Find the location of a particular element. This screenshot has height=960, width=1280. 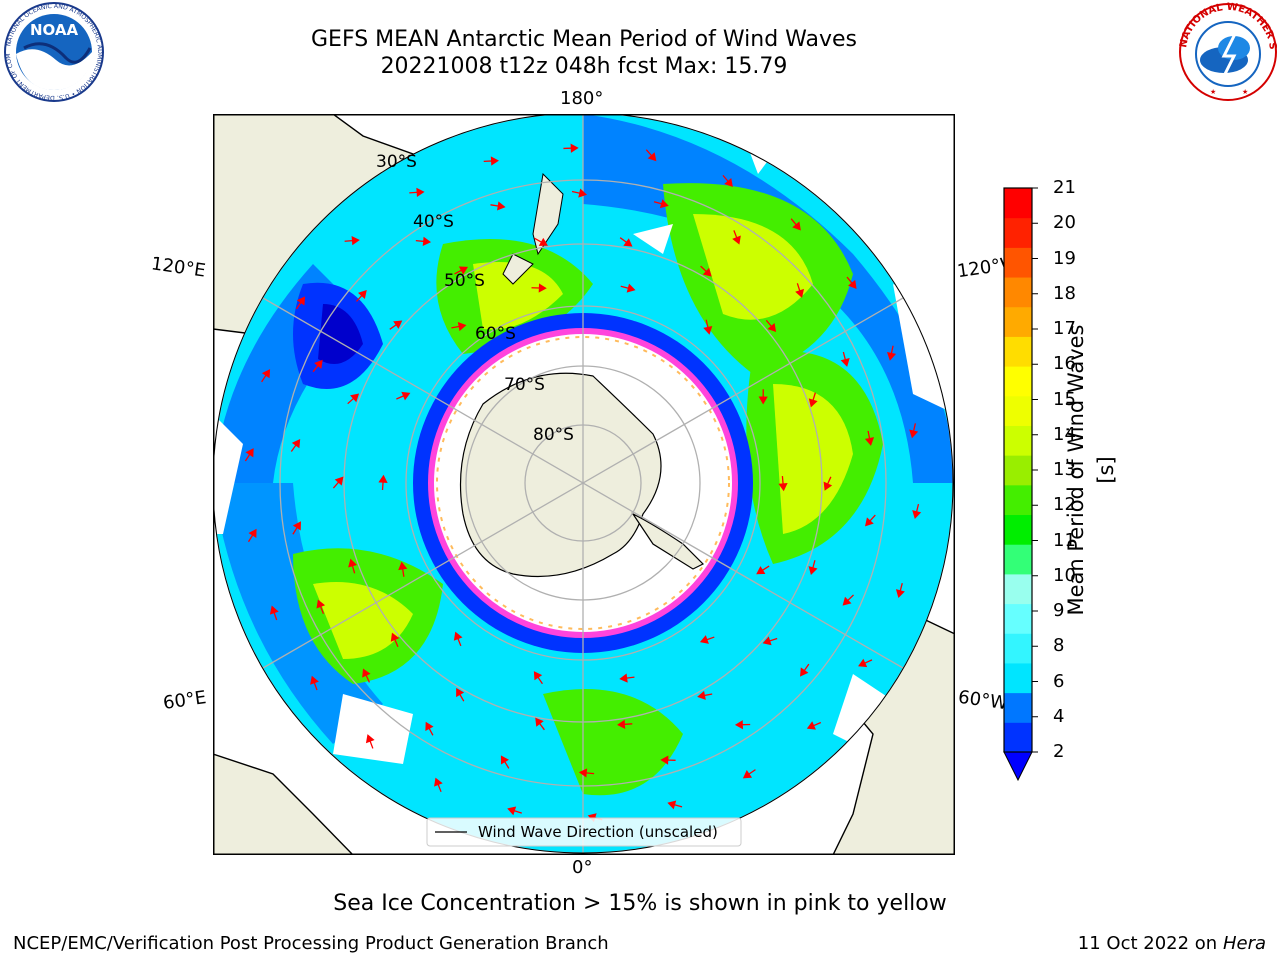

stamp-host: Hera is located at coordinates (1244, 943).